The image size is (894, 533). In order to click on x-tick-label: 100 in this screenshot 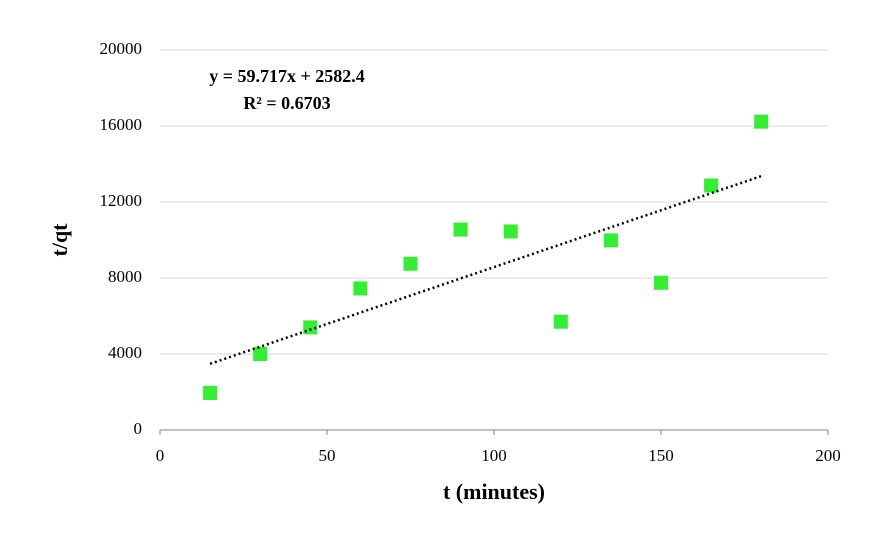, I will do `click(494, 455)`.